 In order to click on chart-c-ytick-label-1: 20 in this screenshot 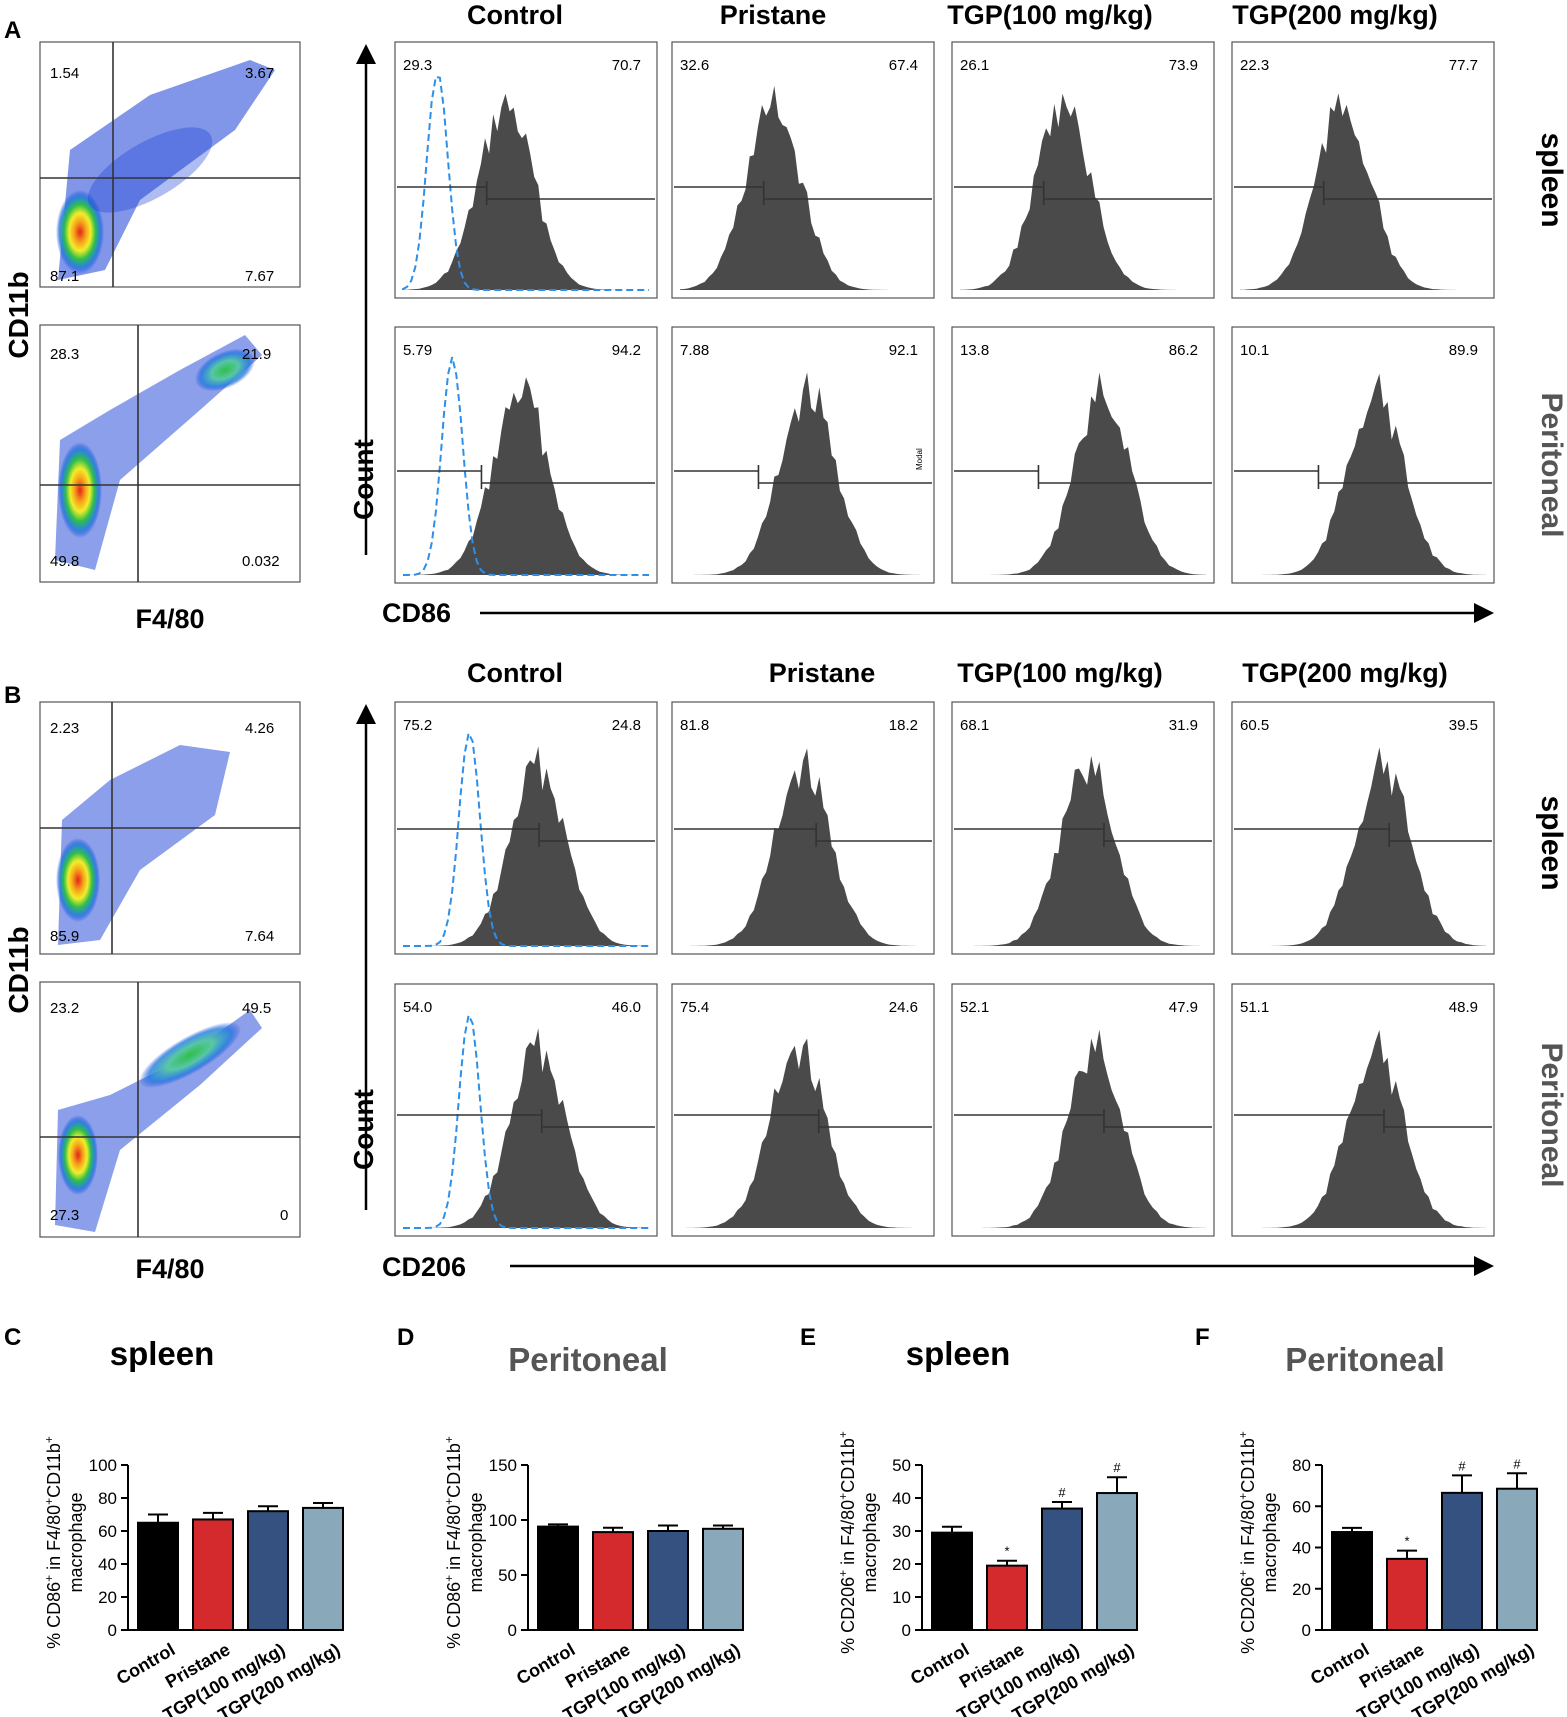, I will do `click(107, 1597)`.